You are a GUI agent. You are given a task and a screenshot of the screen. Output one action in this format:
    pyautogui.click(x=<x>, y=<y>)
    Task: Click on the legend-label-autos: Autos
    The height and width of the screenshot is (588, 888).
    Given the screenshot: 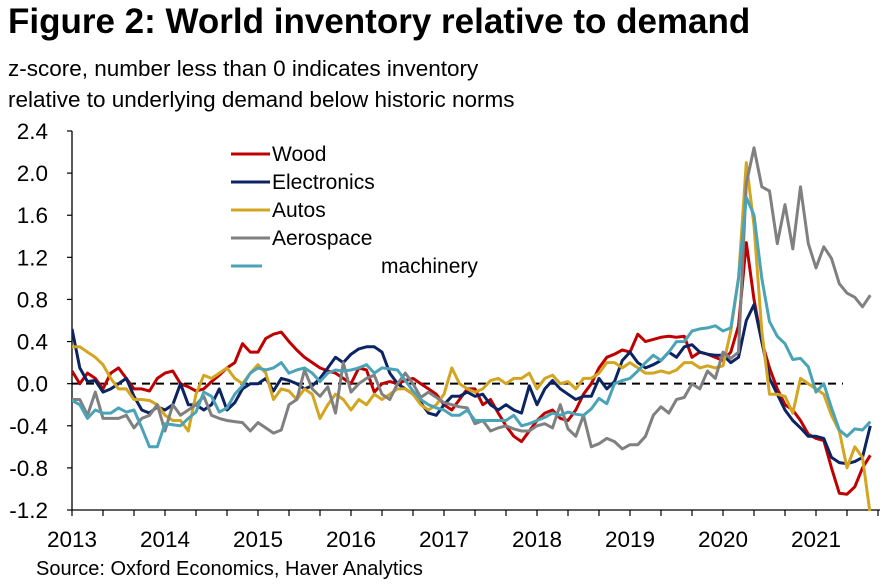 What is the action you would take?
    pyautogui.click(x=299, y=210)
    